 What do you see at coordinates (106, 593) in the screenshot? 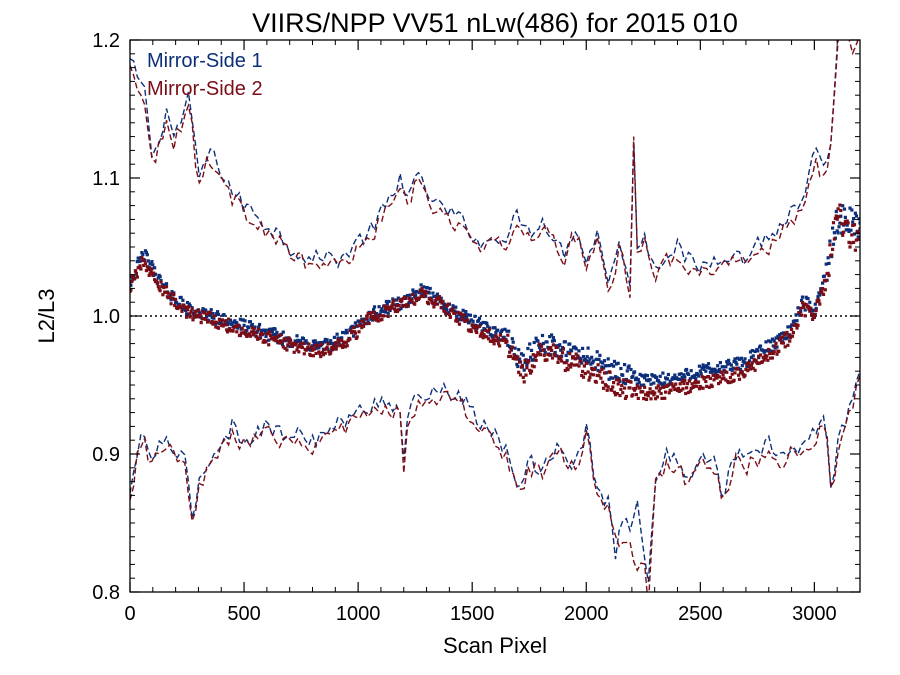
I see `y-tick-label: 0.8` at bounding box center [106, 593].